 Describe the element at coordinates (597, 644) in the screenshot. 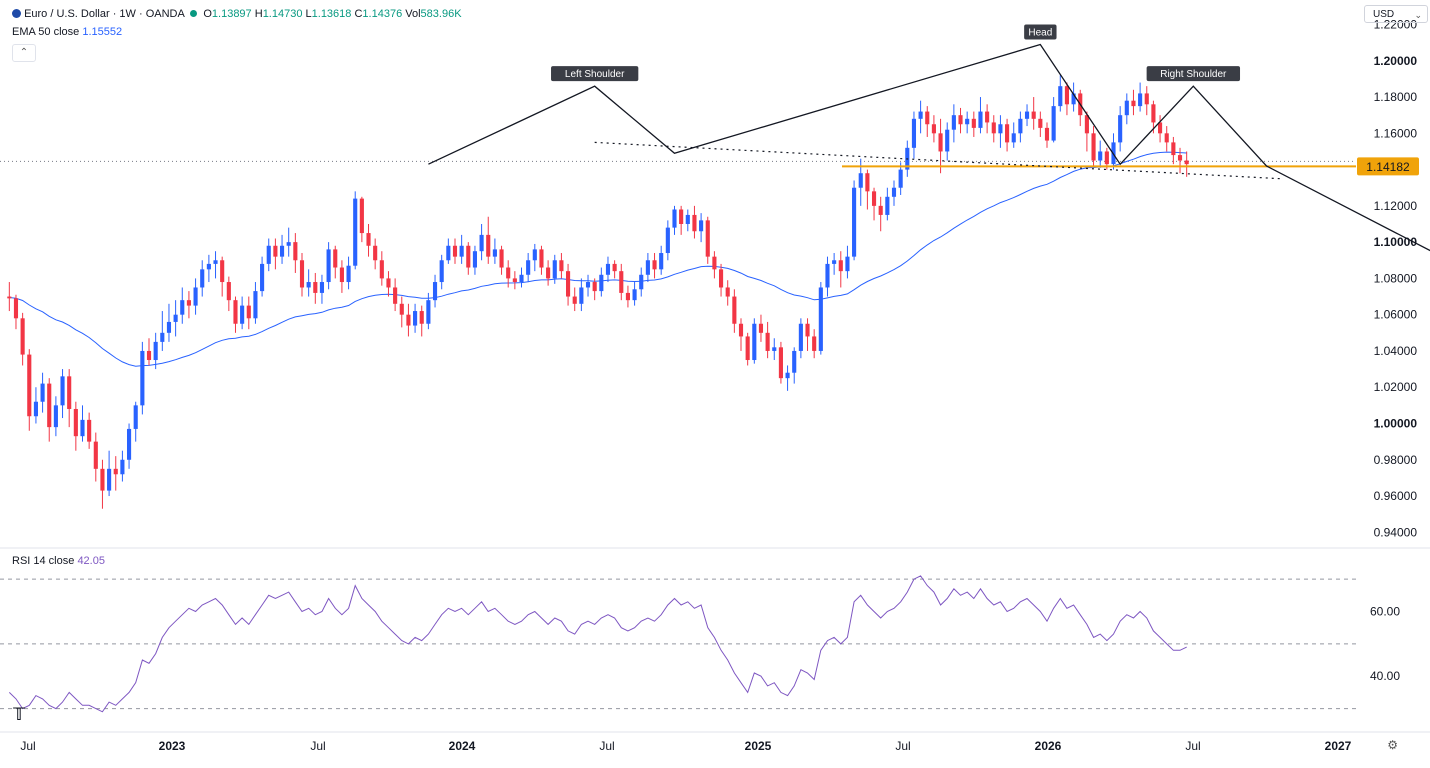

I see `rsi-line` at that location.